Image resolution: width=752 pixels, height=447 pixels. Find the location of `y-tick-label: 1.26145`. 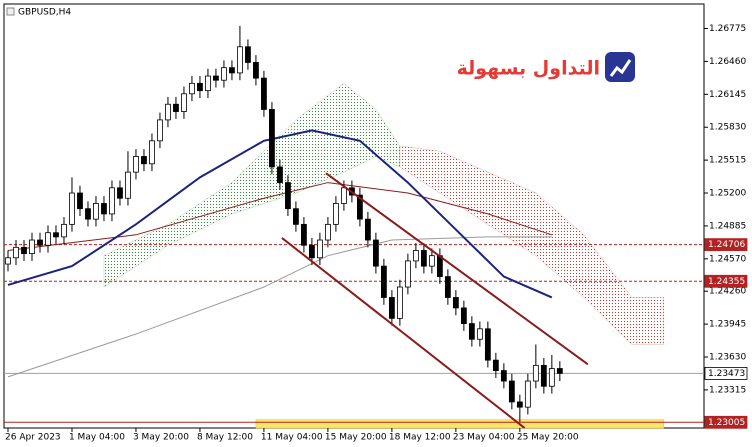

y-tick-label: 1.26145 is located at coordinates (727, 95).